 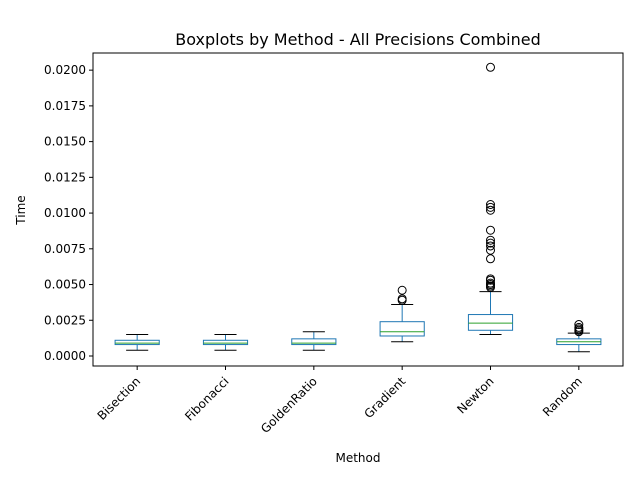 What do you see at coordinates (65, 213) in the screenshot?
I see `y-tick-label: 0.0100` at bounding box center [65, 213].